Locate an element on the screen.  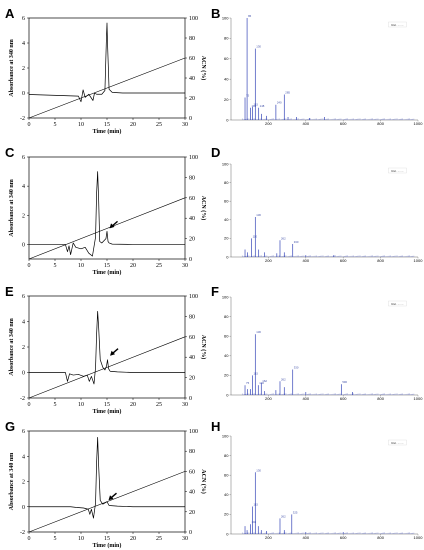
y2-axis-label: ACN (%) is located at coordinates (203, 347).